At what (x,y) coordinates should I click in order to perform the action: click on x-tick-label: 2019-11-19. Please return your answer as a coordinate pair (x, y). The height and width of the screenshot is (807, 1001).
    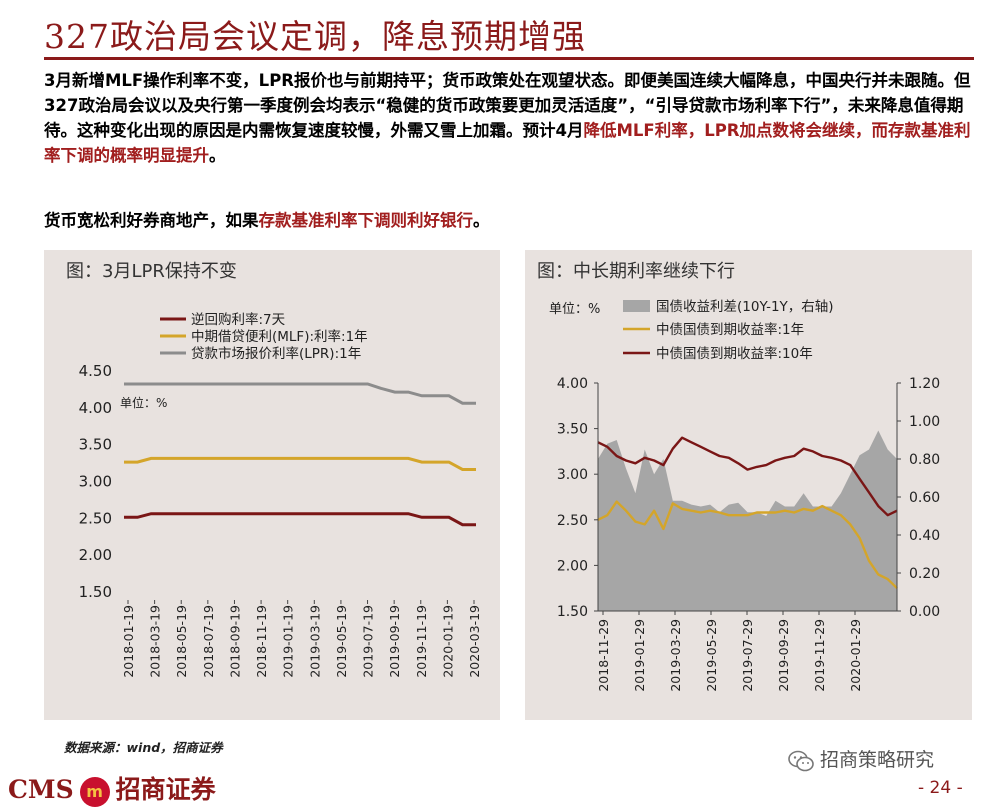
    Looking at the image, I should click on (421, 641).